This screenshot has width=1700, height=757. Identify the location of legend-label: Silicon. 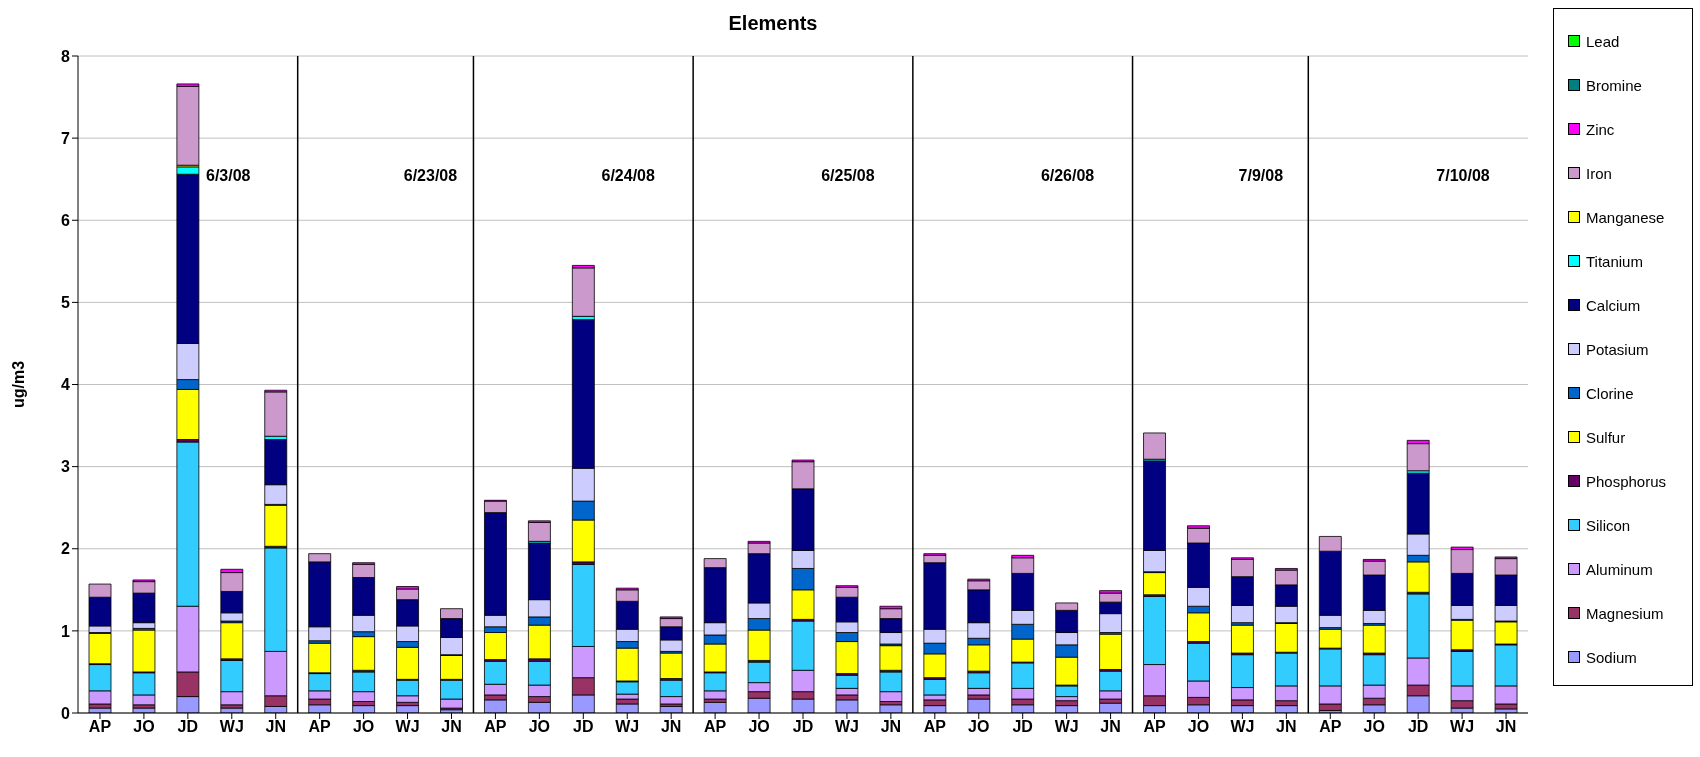
(1608, 525).